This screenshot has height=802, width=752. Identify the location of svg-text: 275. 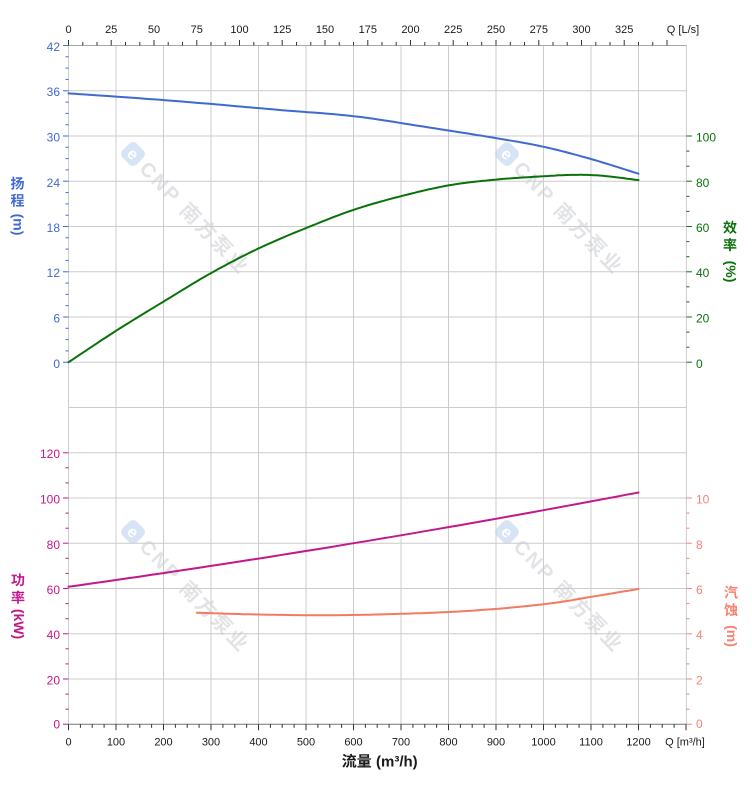
(539, 30).